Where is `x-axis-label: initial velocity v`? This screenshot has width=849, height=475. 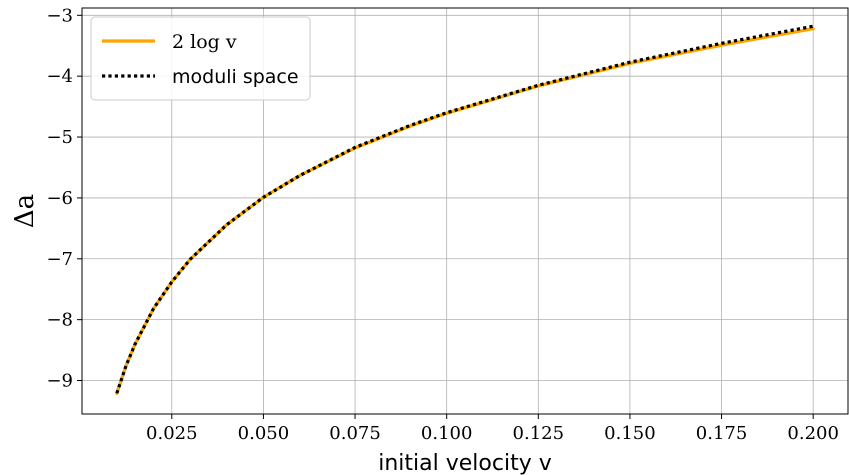 x-axis-label: initial velocity v is located at coordinates (465, 463).